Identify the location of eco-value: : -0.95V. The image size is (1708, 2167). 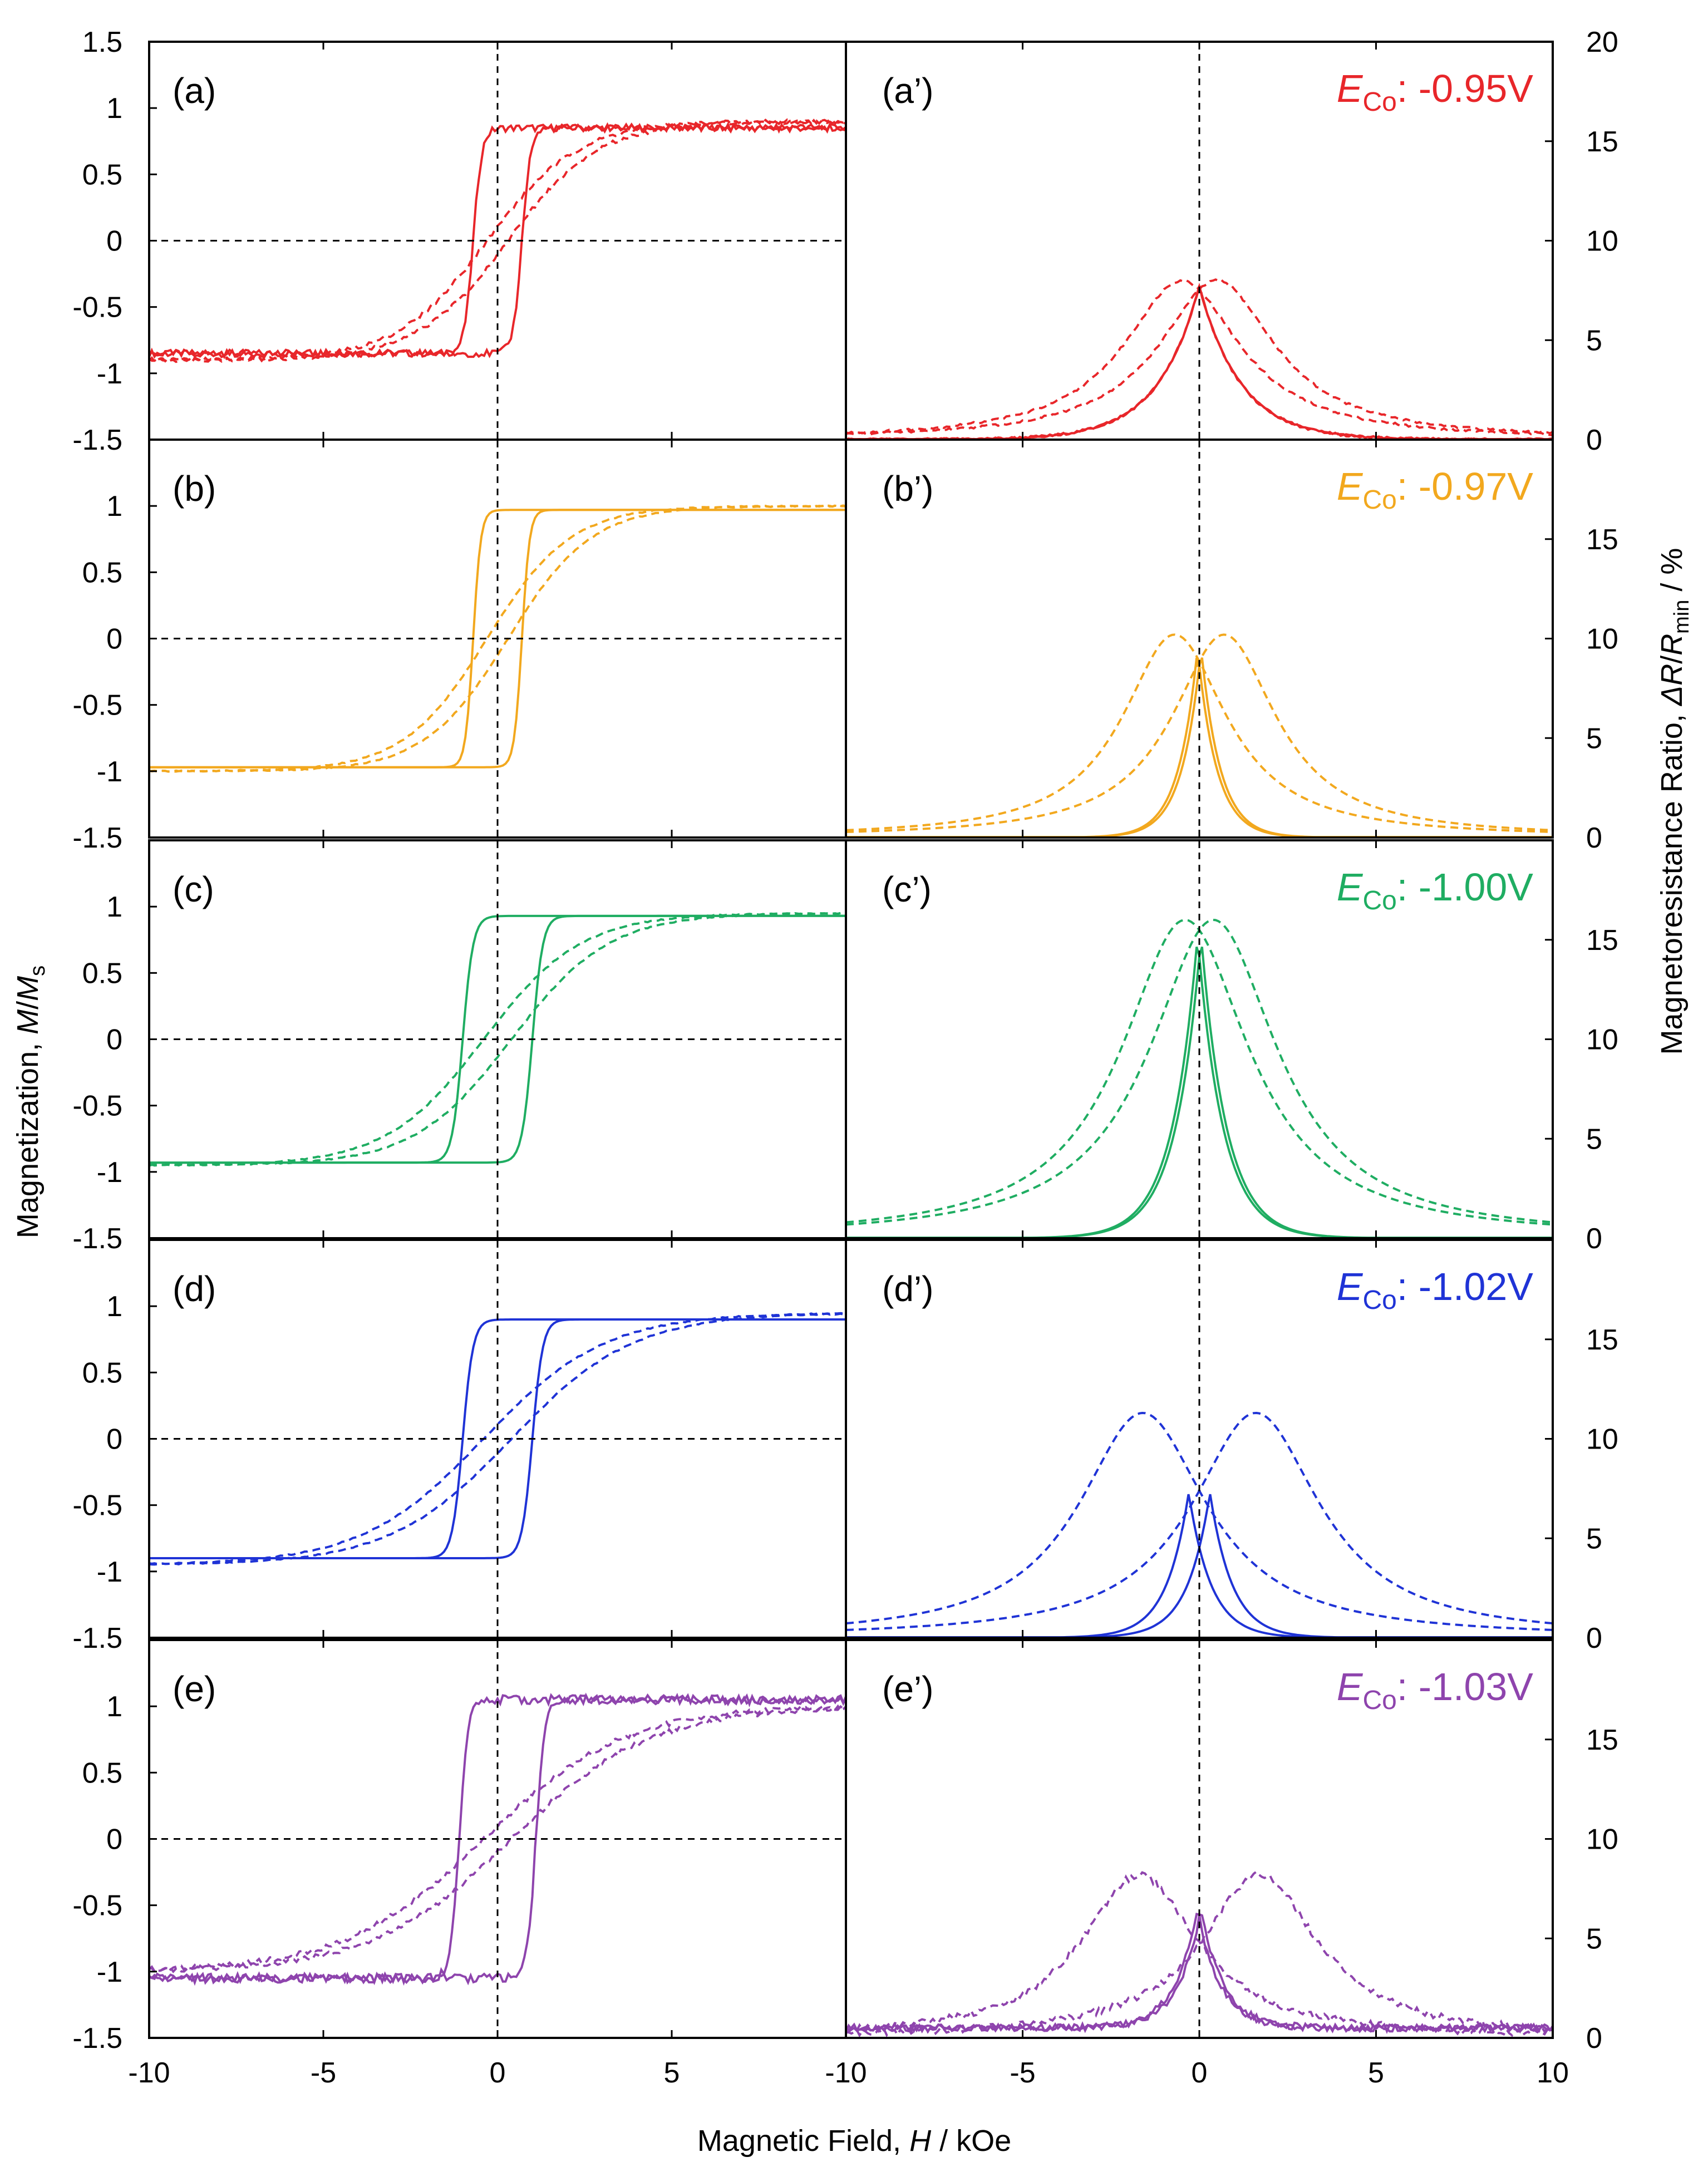
(1465, 88).